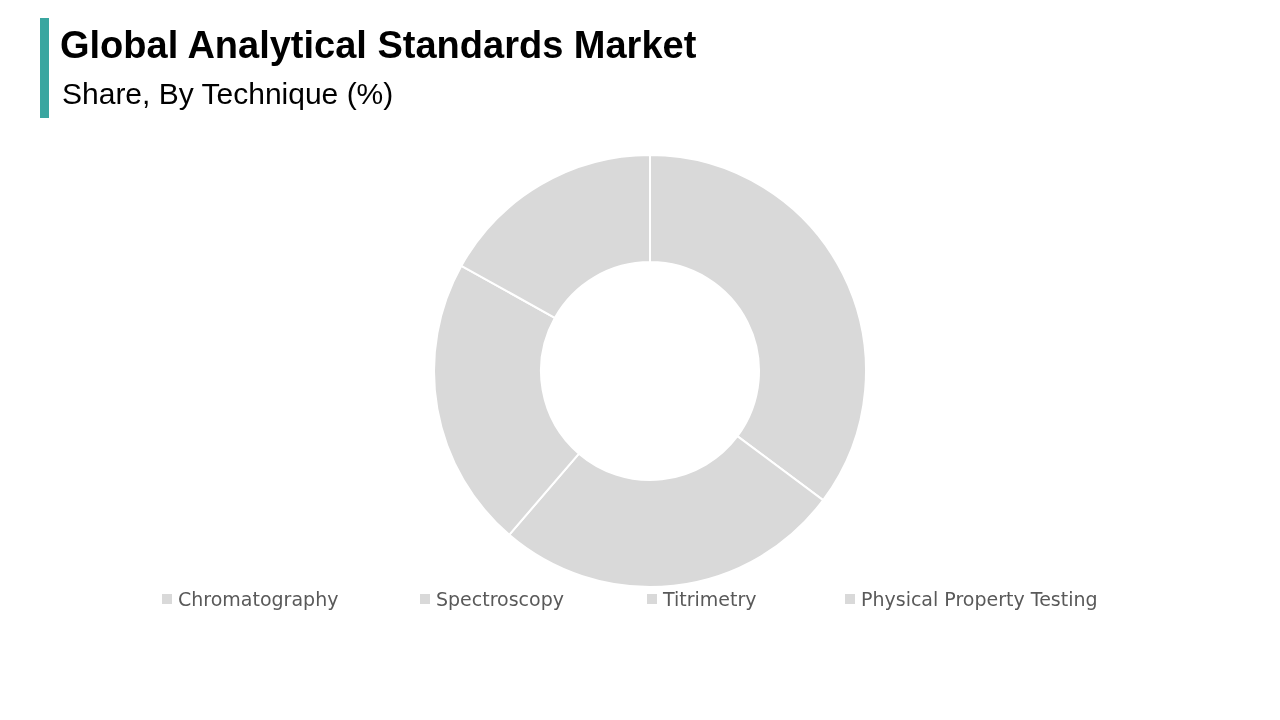 The width and height of the screenshot is (1280, 720). I want to click on legend-label: Chromatography, so click(258, 598).